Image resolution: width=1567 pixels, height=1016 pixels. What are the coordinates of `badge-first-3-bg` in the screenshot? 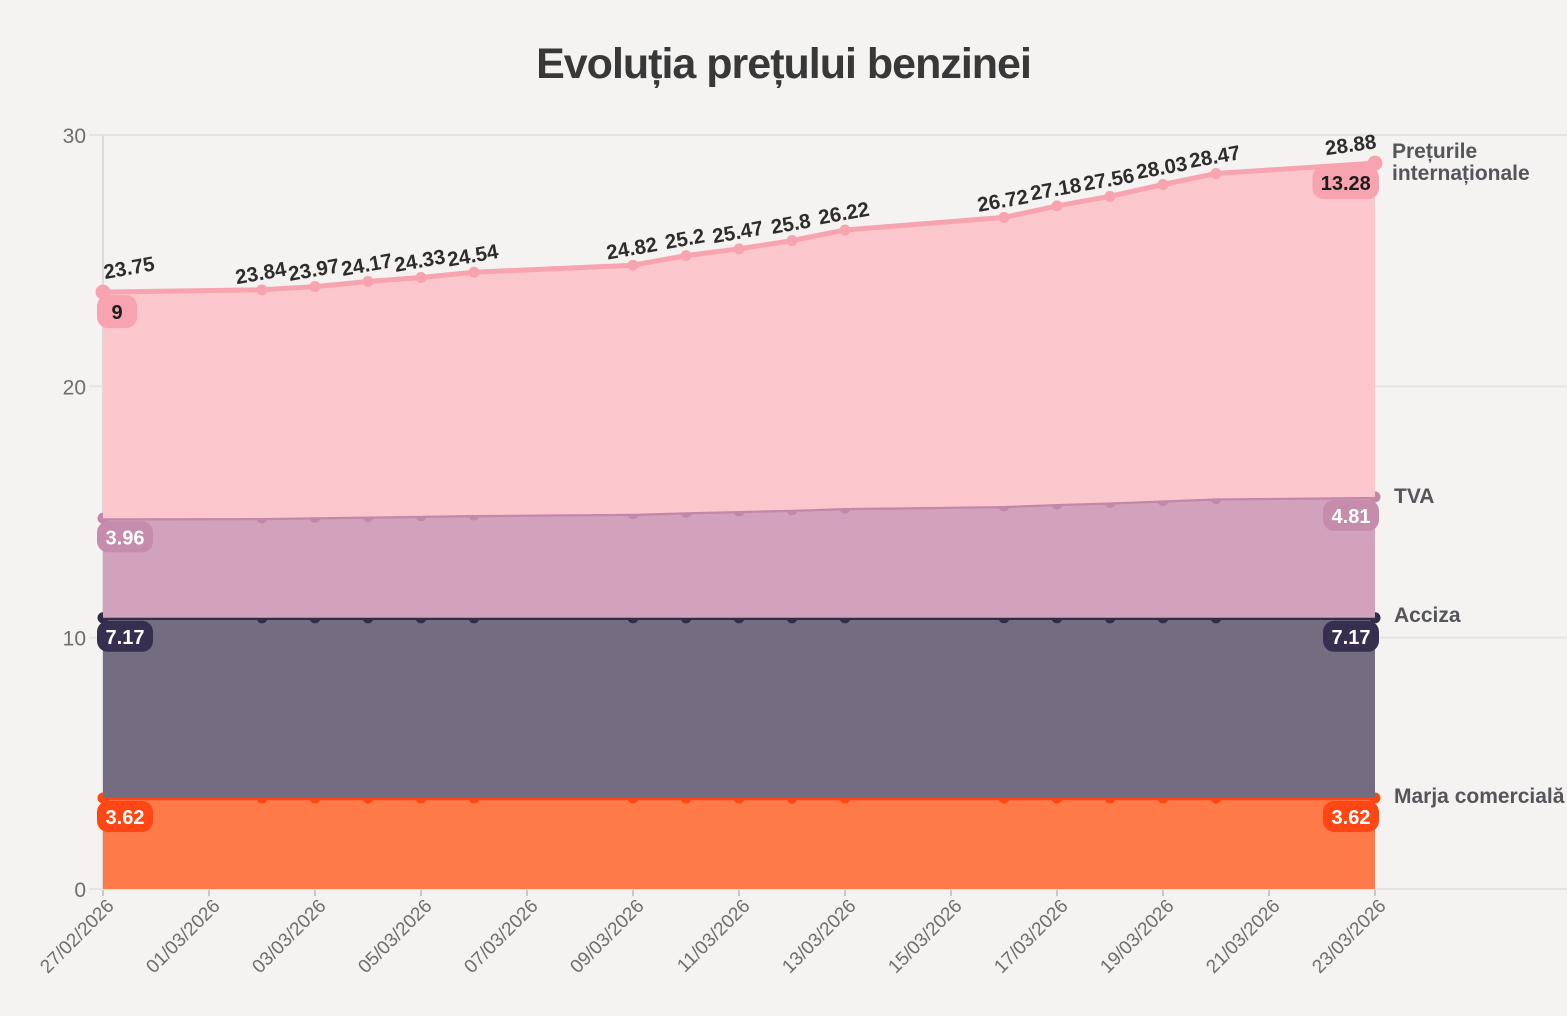 It's located at (117, 312).